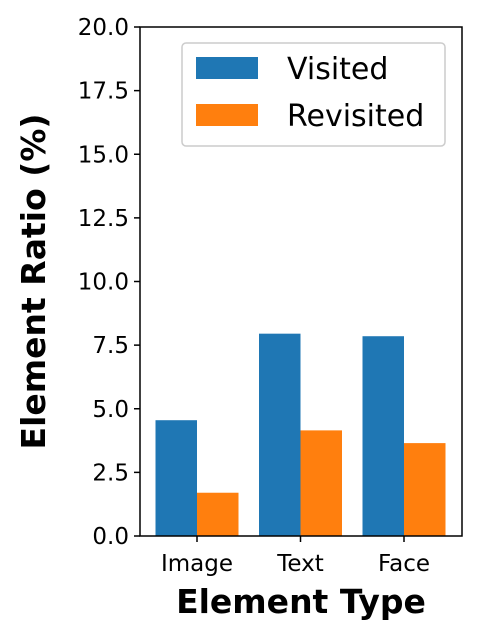  Describe the element at coordinates (103, 283) in the screenshot. I see `y-tick-label: 10.0` at that location.